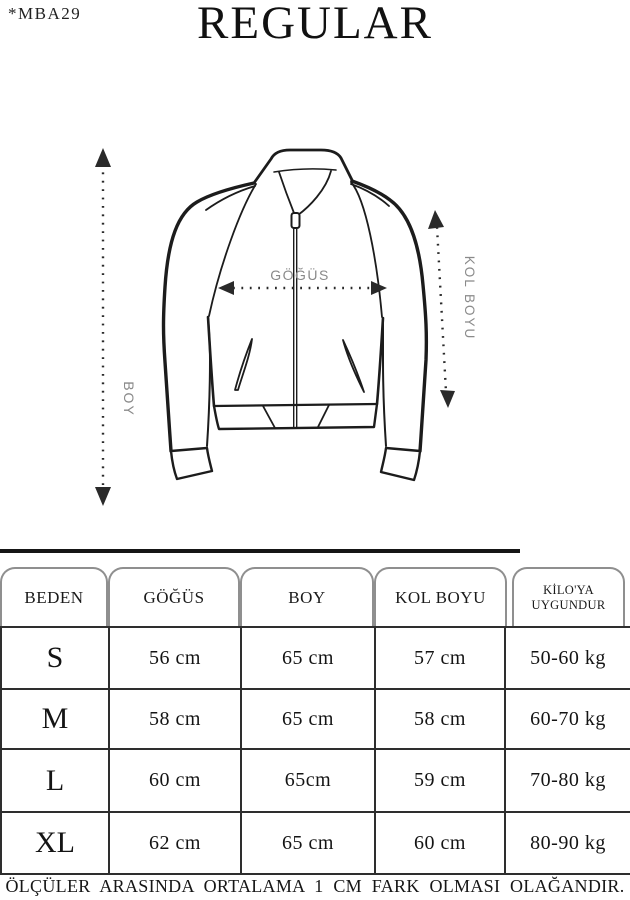 This screenshot has width=630, height=900. What do you see at coordinates (175, 719) in the screenshot?
I see `chest-cell: 58 cm` at bounding box center [175, 719].